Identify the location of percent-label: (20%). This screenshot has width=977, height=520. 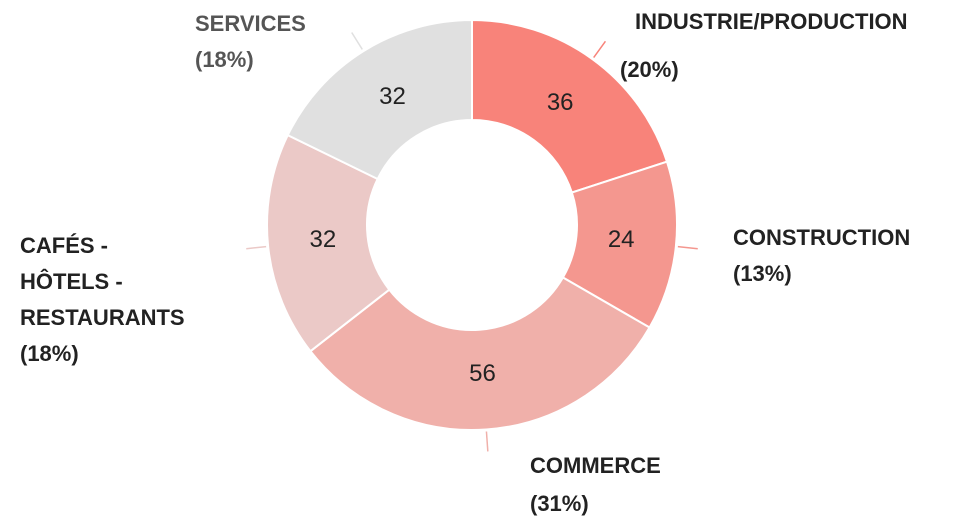
(649, 69).